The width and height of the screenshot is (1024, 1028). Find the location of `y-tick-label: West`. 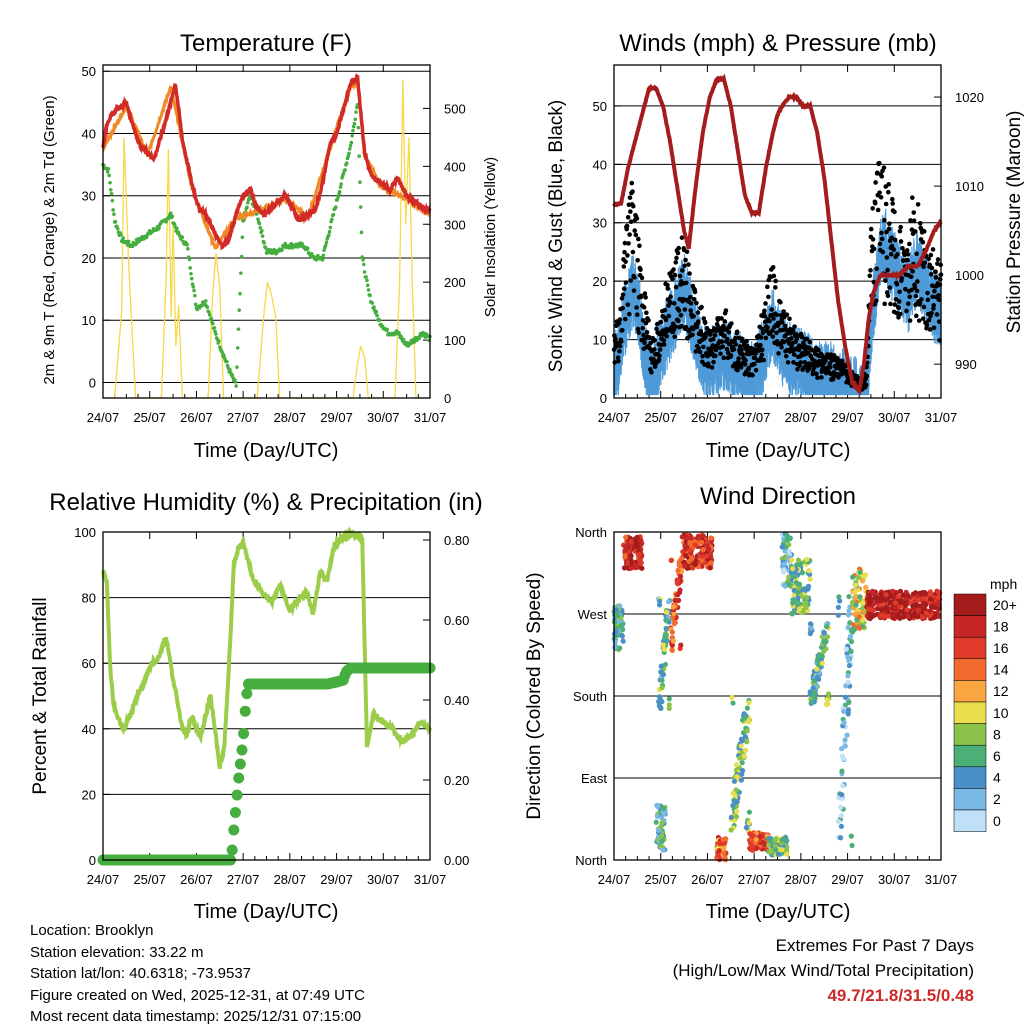

y-tick-label: West is located at coordinates (593, 614).